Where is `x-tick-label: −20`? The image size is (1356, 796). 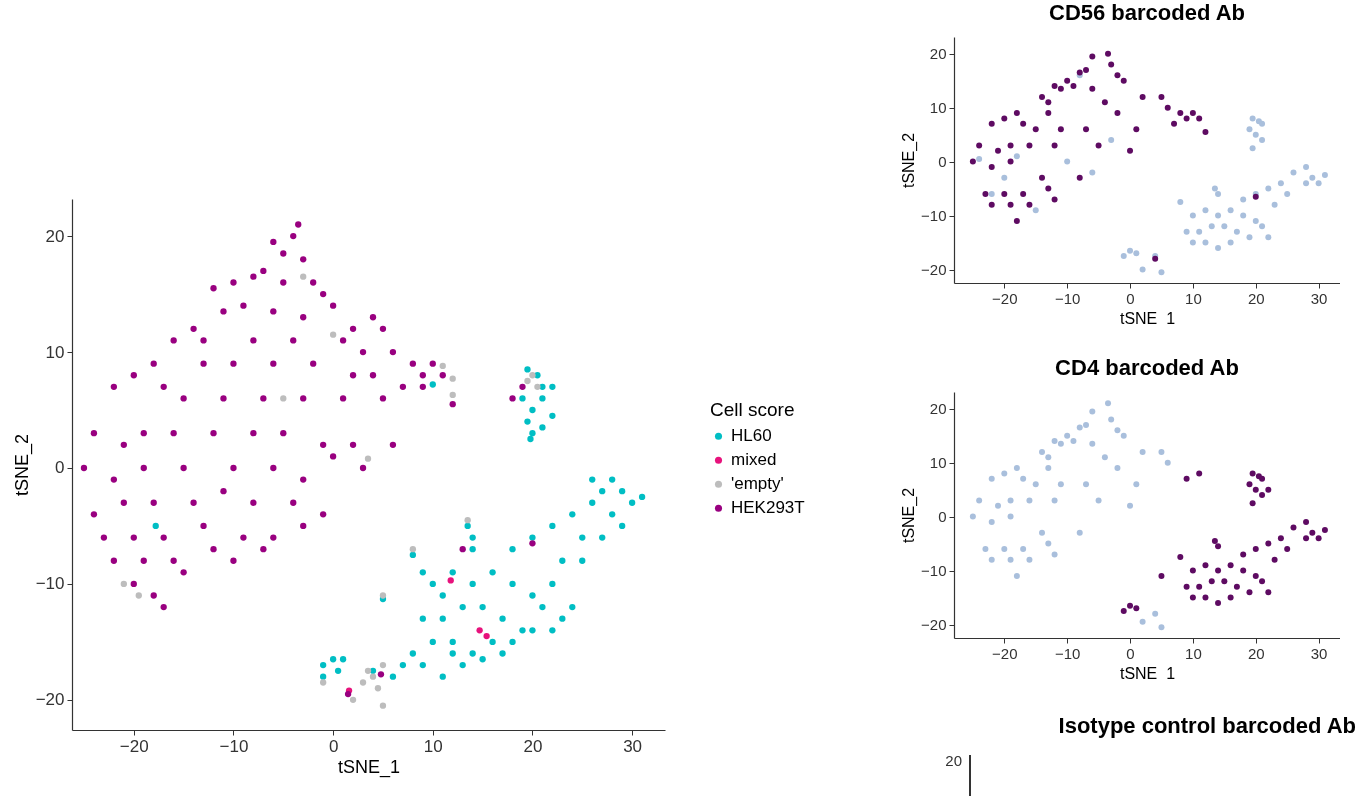
x-tick-label: −20 is located at coordinates (1005, 653).